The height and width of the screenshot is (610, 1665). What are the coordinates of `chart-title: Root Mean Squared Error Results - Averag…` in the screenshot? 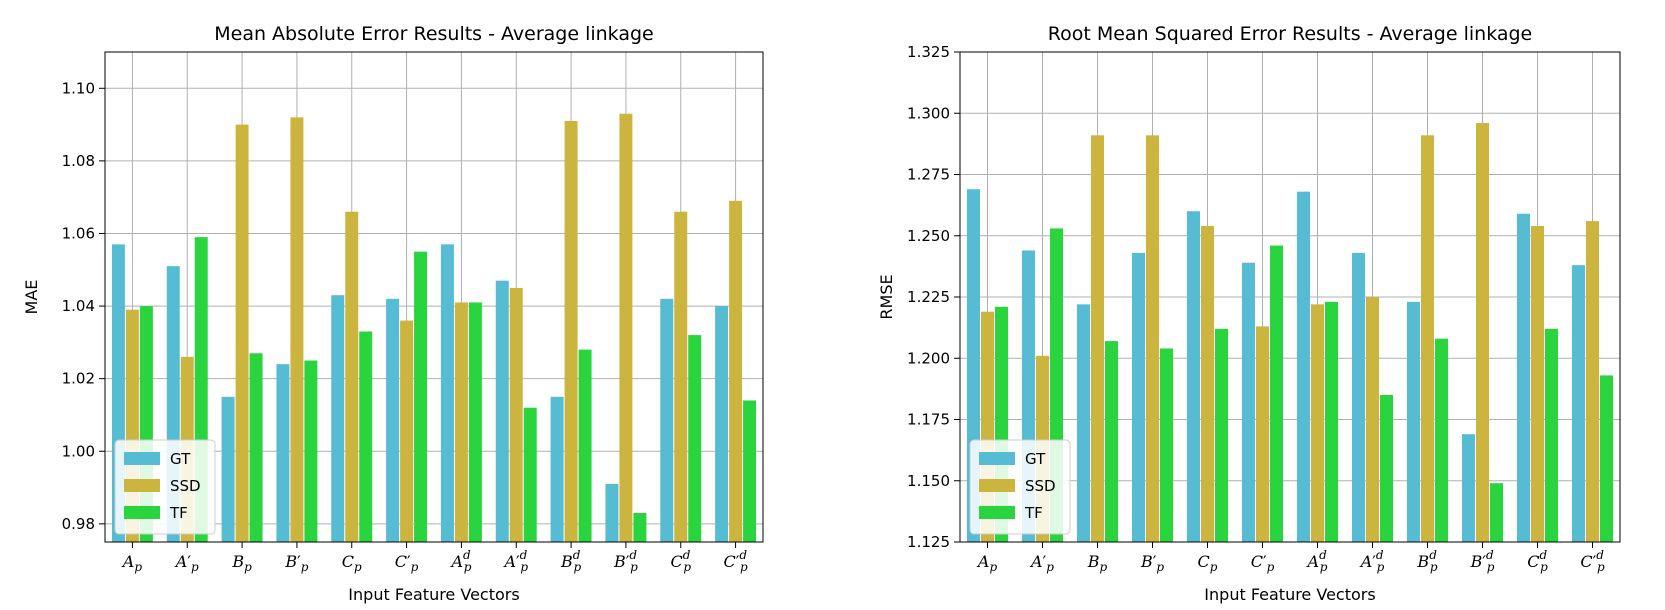 It's located at (1290, 34).